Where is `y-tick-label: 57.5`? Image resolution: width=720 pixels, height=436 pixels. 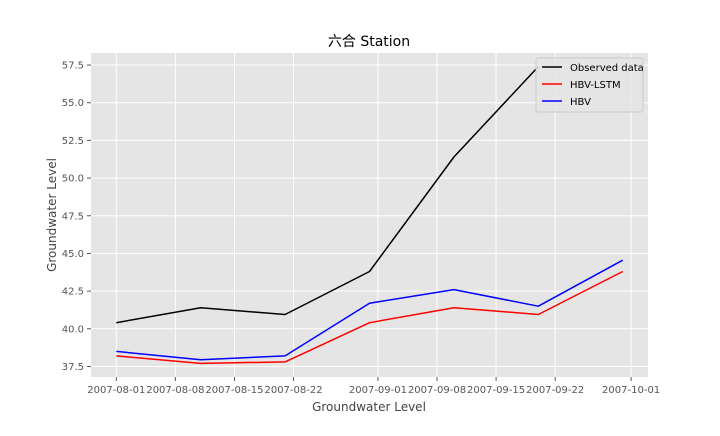
y-tick-label: 57.5 is located at coordinates (73, 66).